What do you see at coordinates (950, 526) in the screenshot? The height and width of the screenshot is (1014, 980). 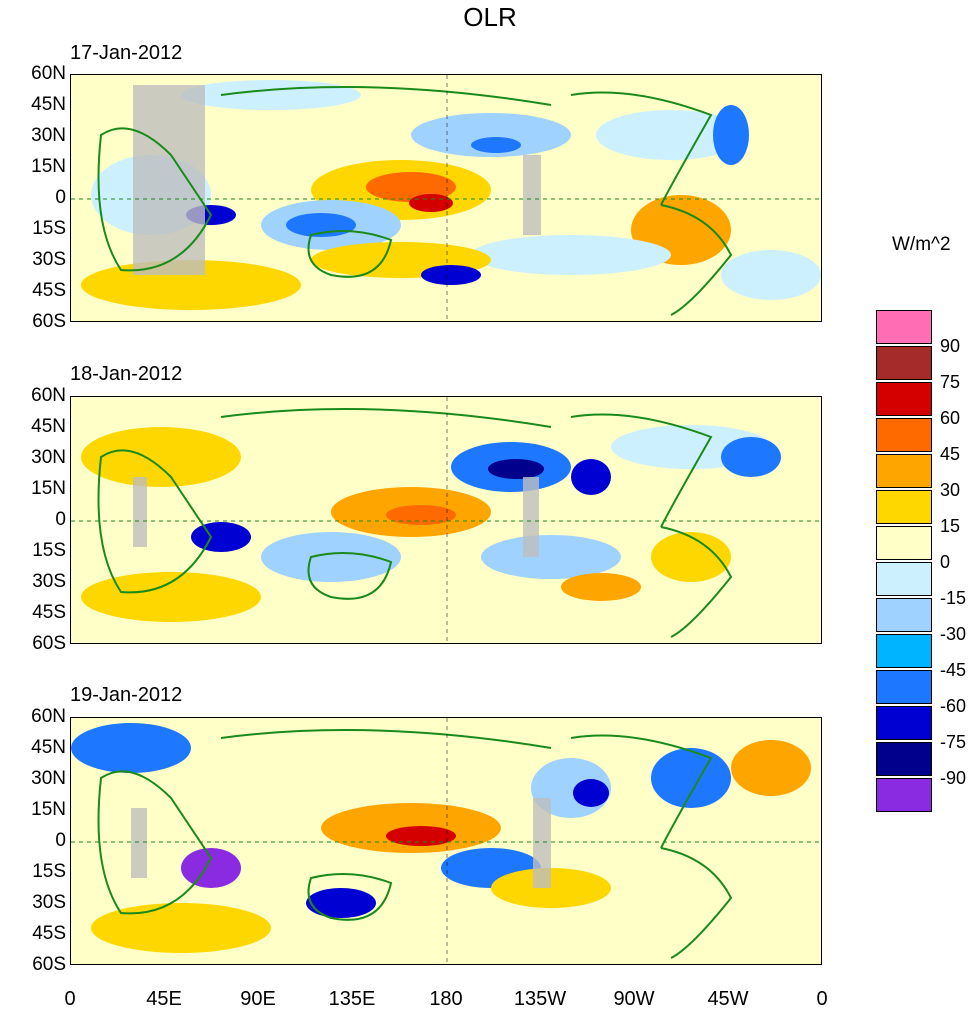 I see `legend-label: 15` at bounding box center [950, 526].